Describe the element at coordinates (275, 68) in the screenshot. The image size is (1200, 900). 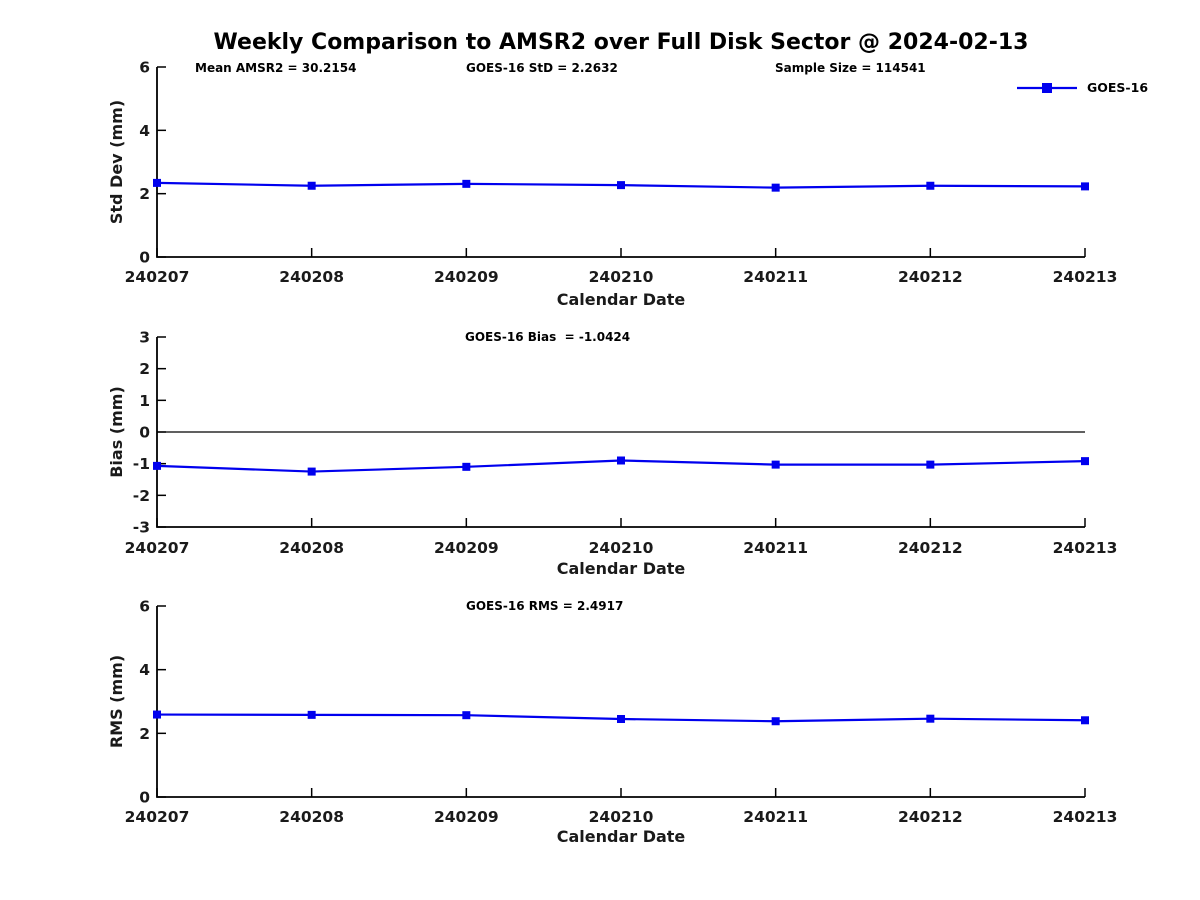
I see `stat-annotation: Mean AMSR2 = 30.2154` at that location.